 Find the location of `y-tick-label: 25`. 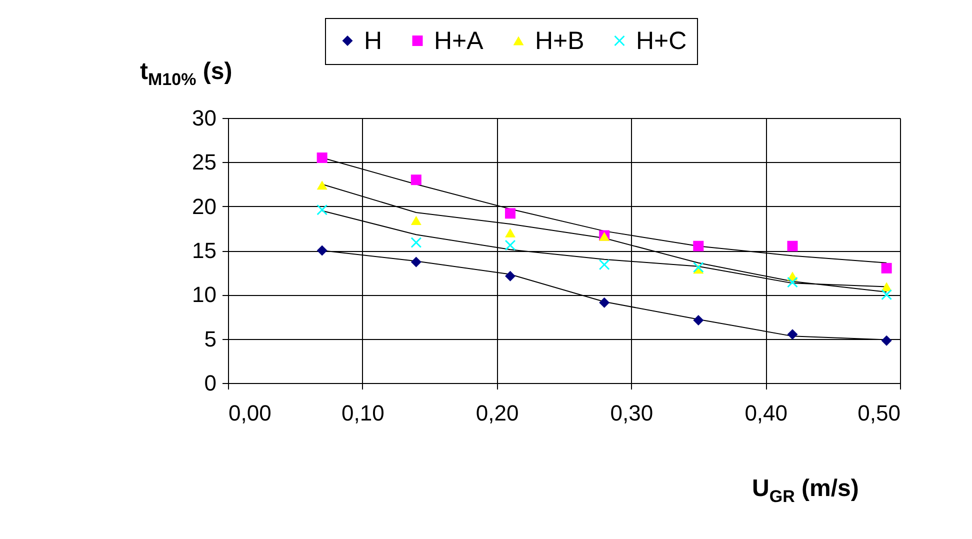

y-tick-label: 25 is located at coordinates (204, 162).